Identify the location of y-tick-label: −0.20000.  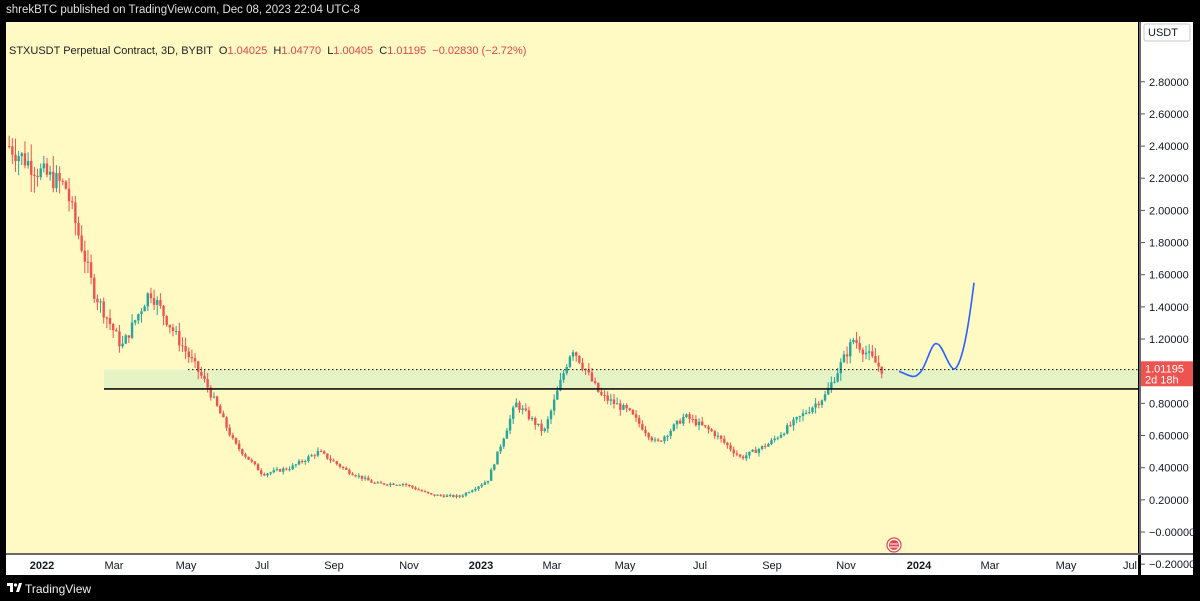
(1172, 565).